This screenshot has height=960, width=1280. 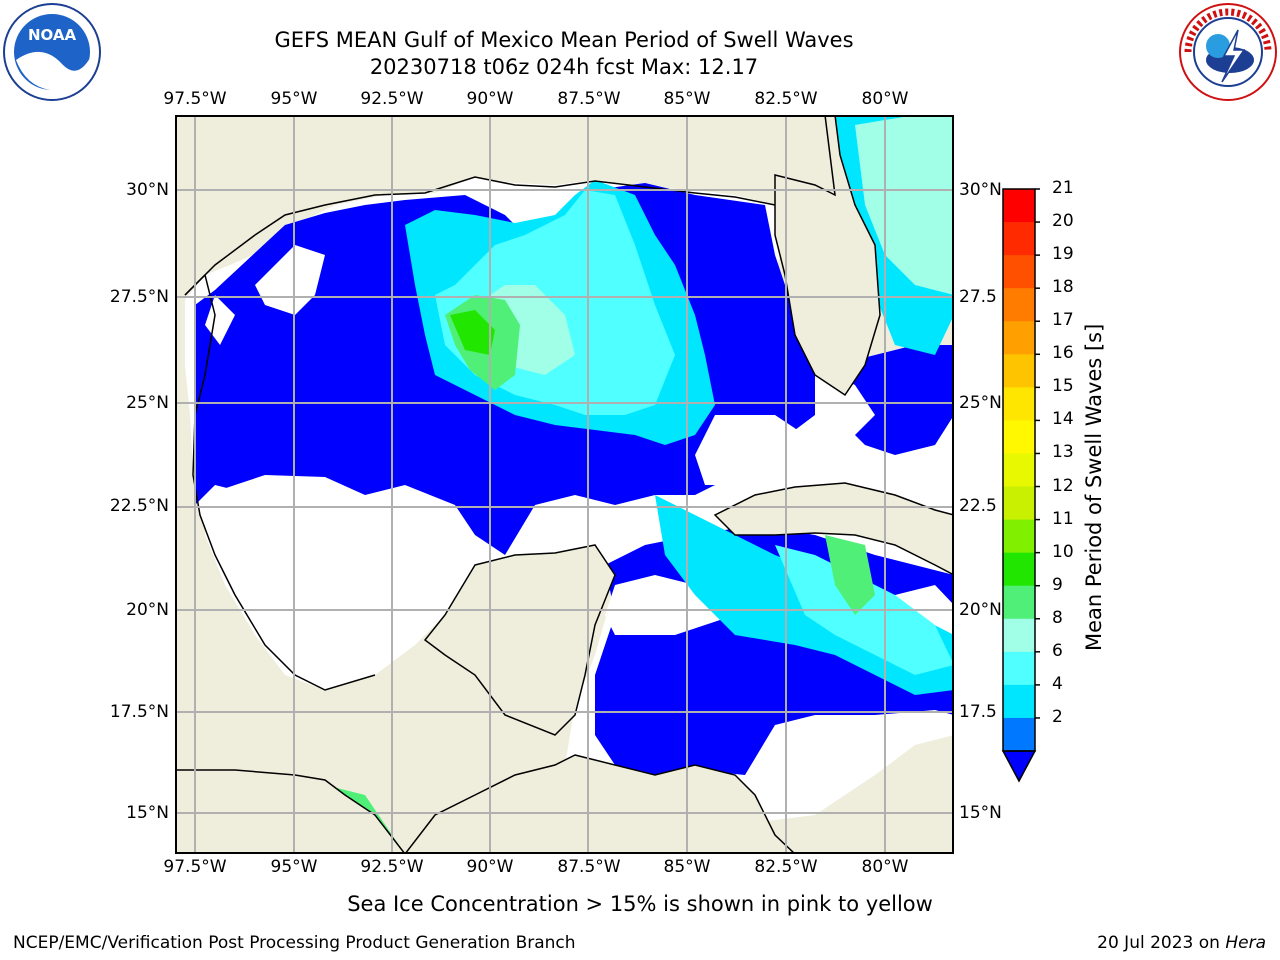 I want to click on colorbar-frame, so click(x=1019, y=470).